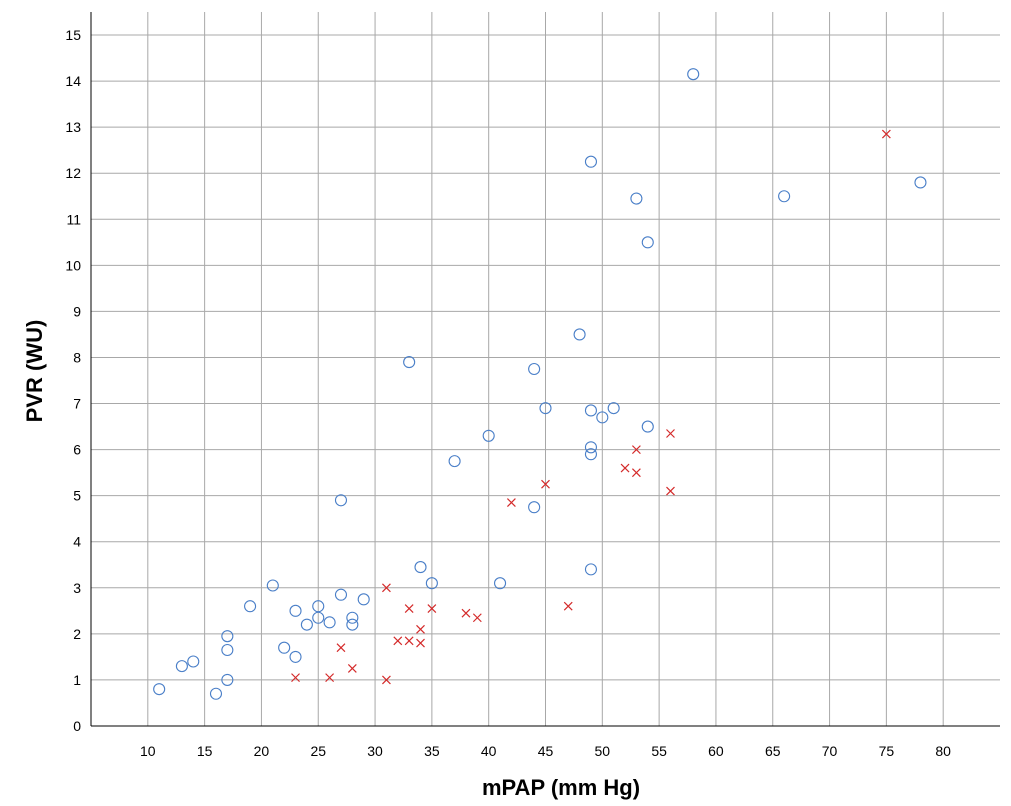 This screenshot has height=806, width=1011. Describe the element at coordinates (73, 173) in the screenshot. I see `y-tick-label: 12` at that location.